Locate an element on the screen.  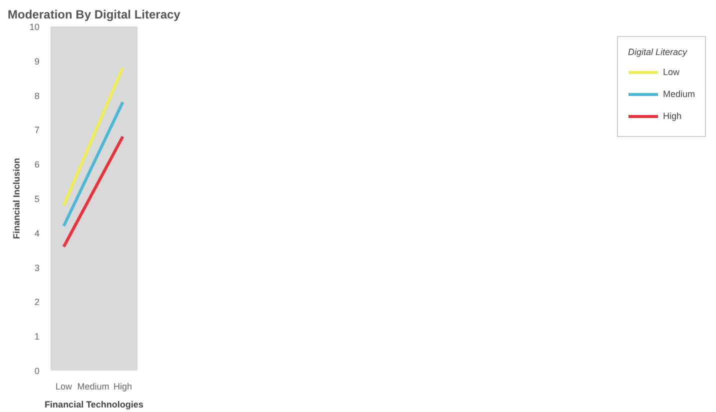
y-tick-label: 7 is located at coordinates (37, 130).